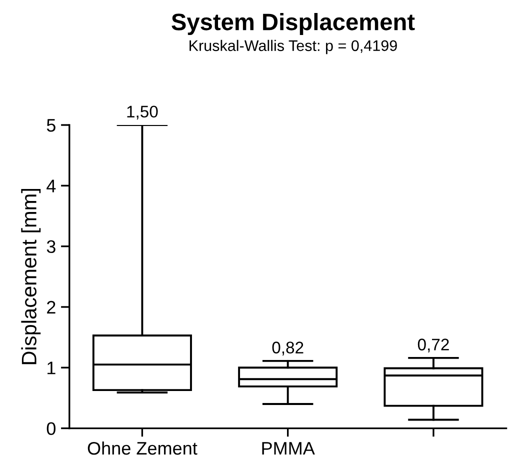  What do you see at coordinates (51, 307) in the screenshot?
I see `y-tick-label: 2` at bounding box center [51, 307].